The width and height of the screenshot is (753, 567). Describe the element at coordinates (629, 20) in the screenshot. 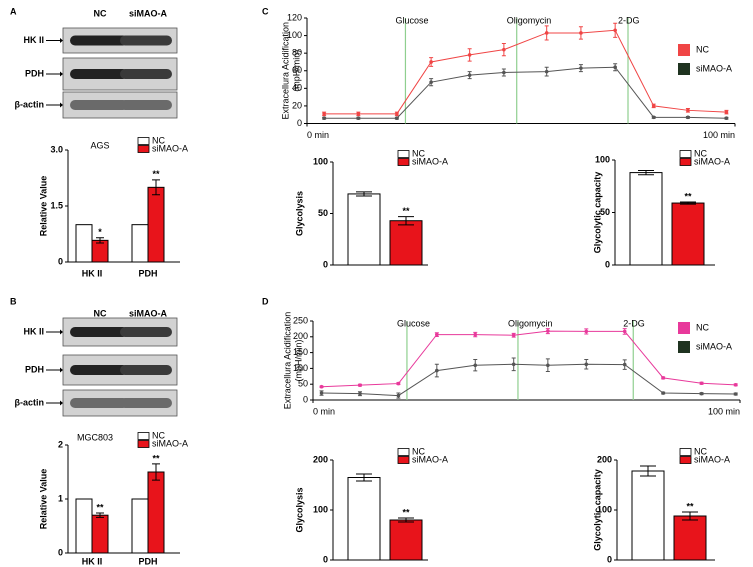

I see `event-label: 2-DG` at that location.